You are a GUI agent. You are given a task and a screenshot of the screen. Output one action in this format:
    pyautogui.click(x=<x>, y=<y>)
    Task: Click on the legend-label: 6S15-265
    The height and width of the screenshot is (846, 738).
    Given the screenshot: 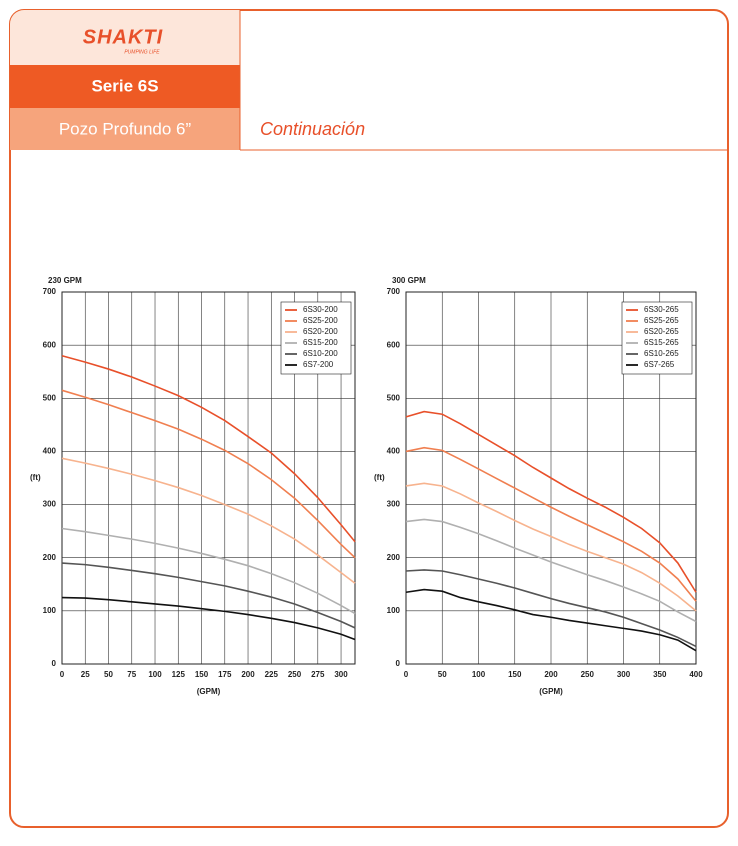 What is the action you would take?
    pyautogui.click(x=661, y=342)
    